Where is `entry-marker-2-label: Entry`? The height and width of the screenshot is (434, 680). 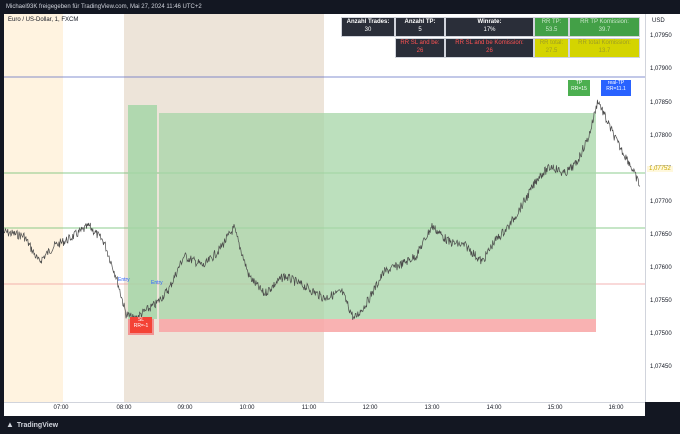
entry-marker-2-label: Entry is located at coordinates (157, 283).